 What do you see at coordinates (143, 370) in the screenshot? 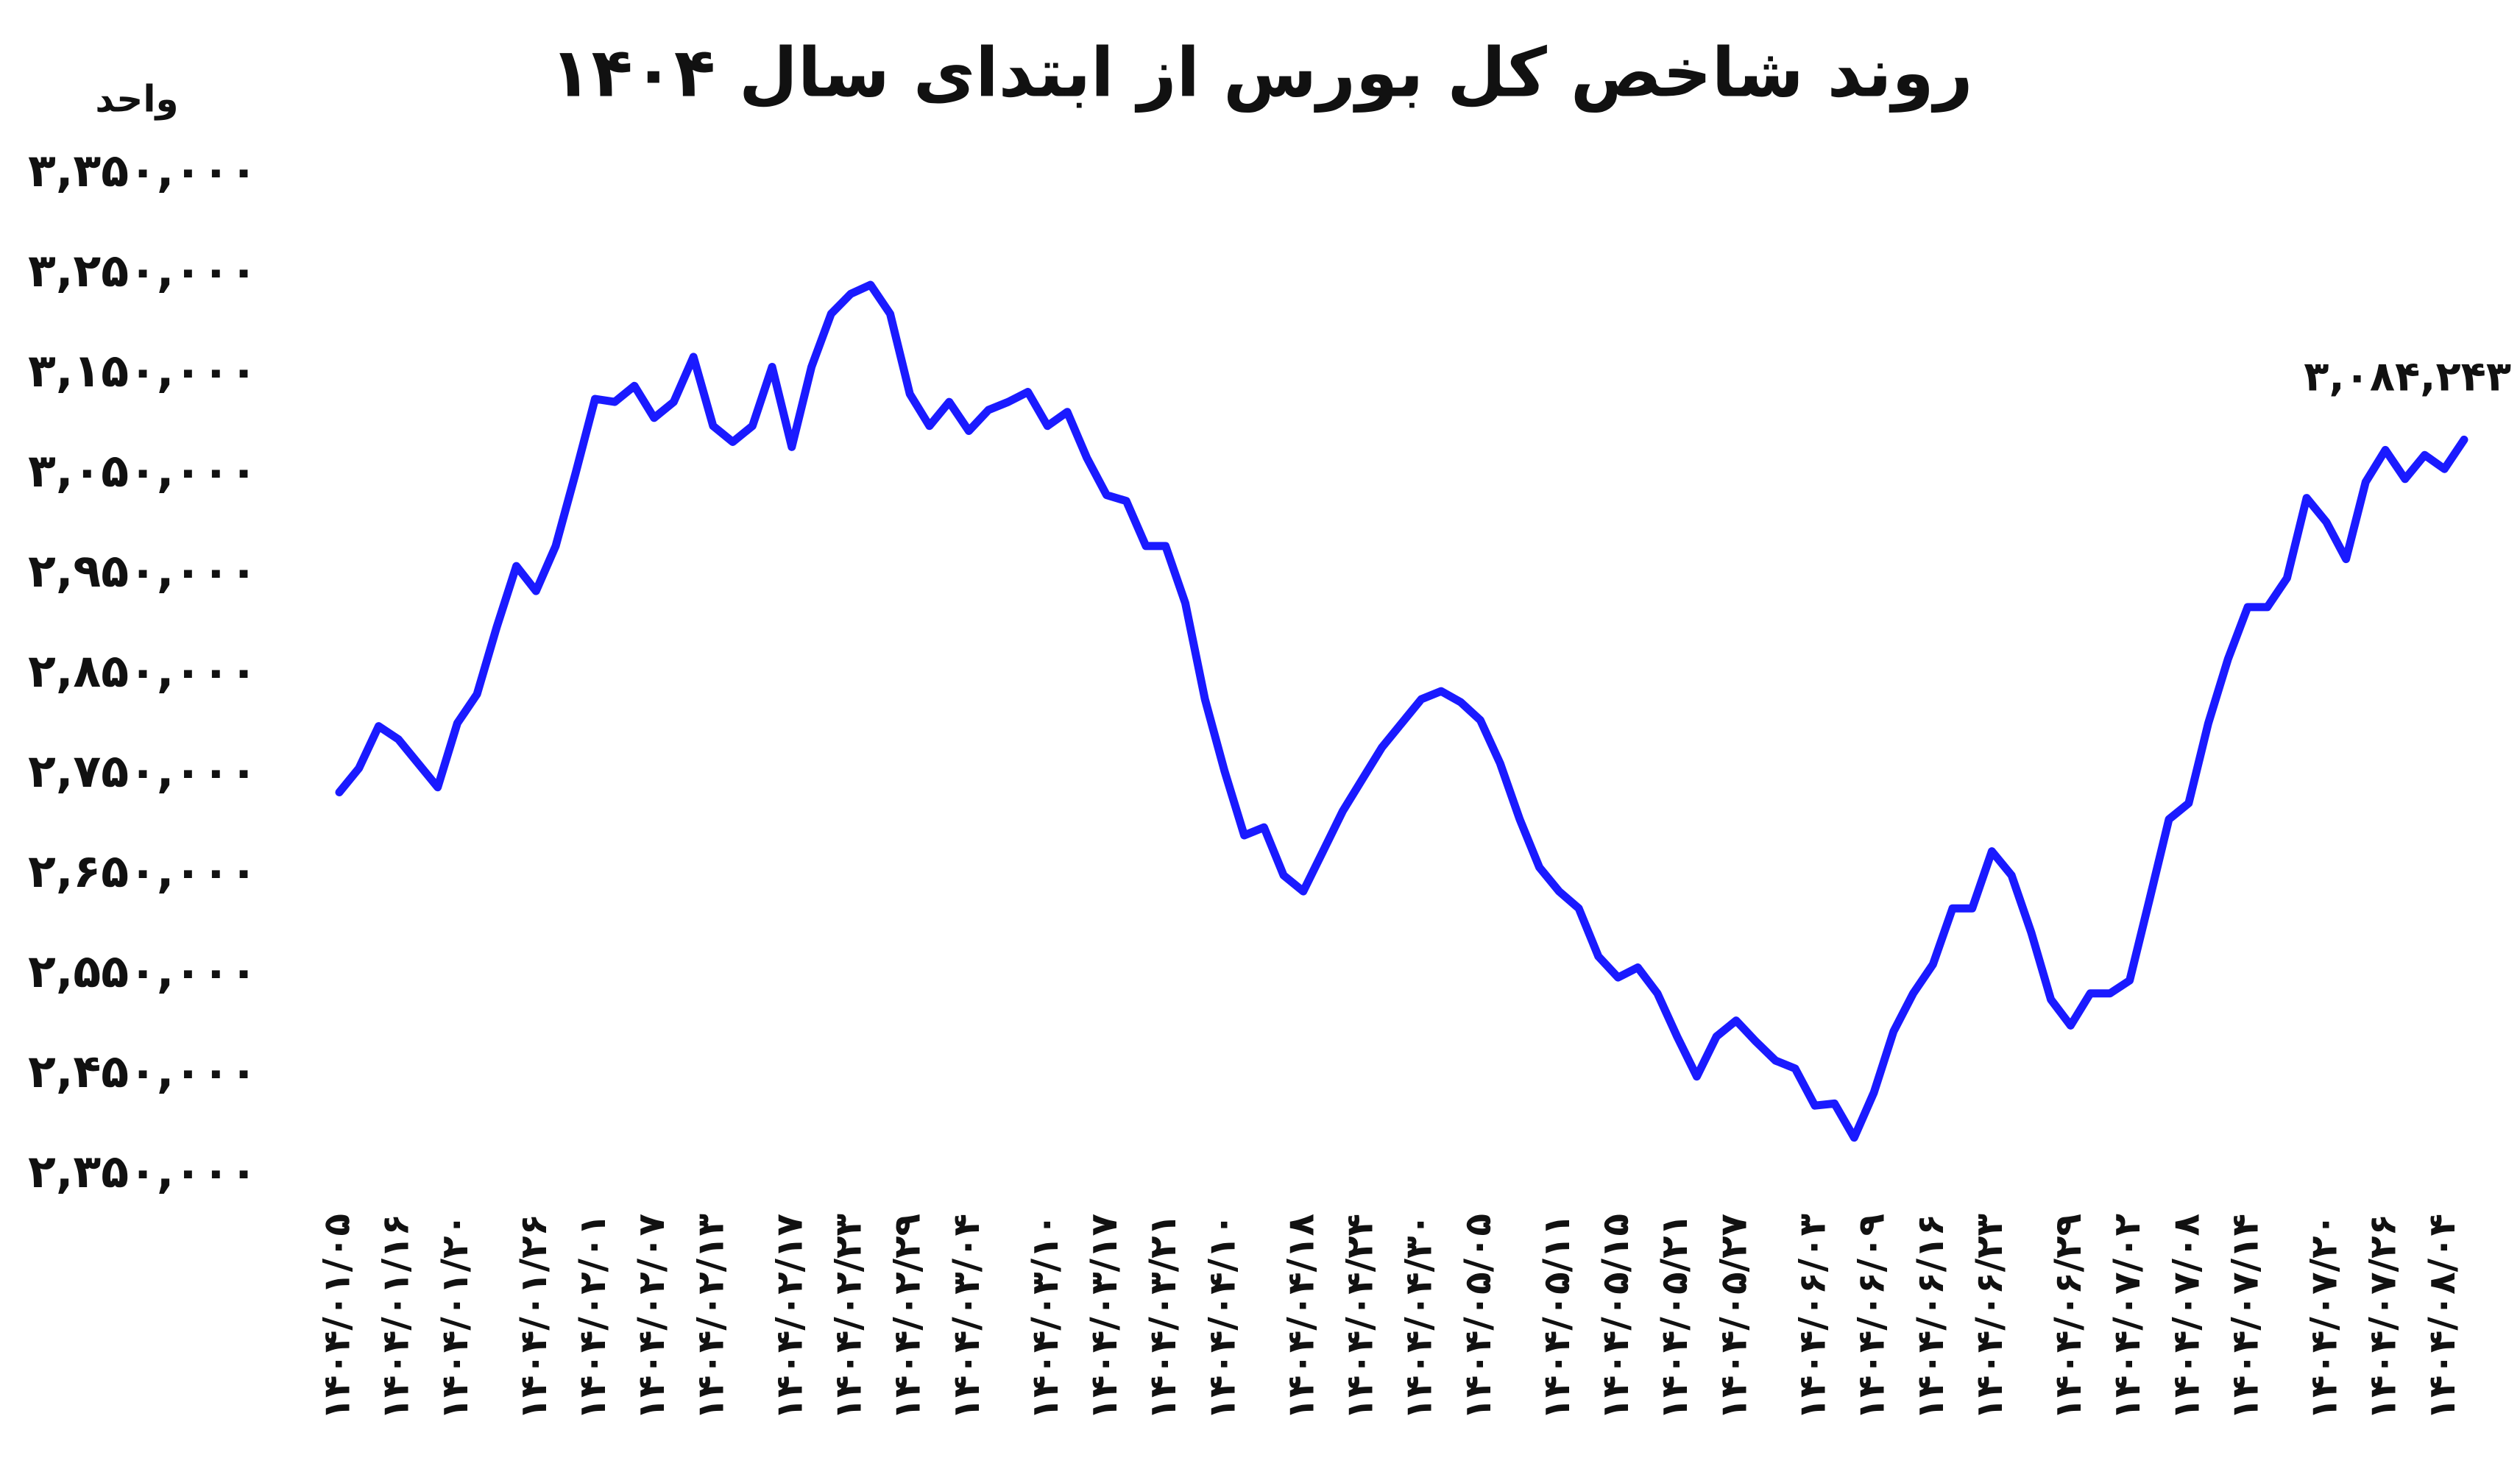
I see `y-tick-label: ۳,۱۵۰,۰۰۰` at bounding box center [143, 370].